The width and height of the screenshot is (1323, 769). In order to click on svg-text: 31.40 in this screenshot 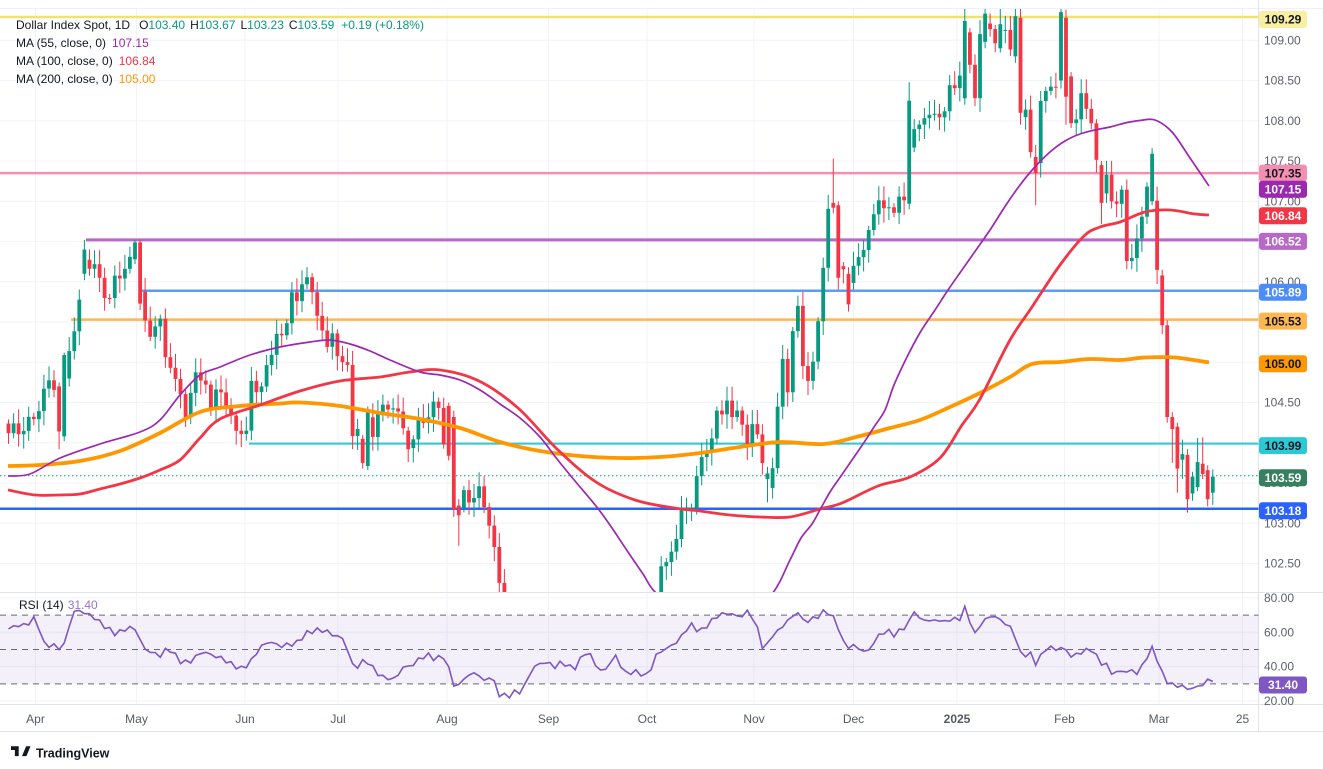, I will do `click(1283, 685)`.